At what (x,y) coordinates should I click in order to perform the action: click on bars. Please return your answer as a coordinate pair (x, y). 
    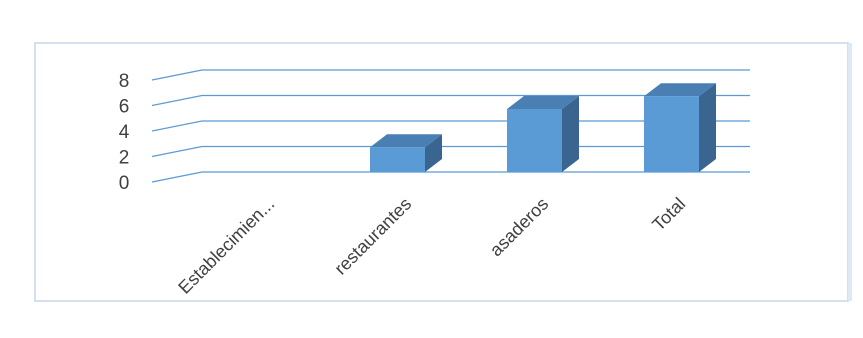
    Looking at the image, I should click on (543, 127).